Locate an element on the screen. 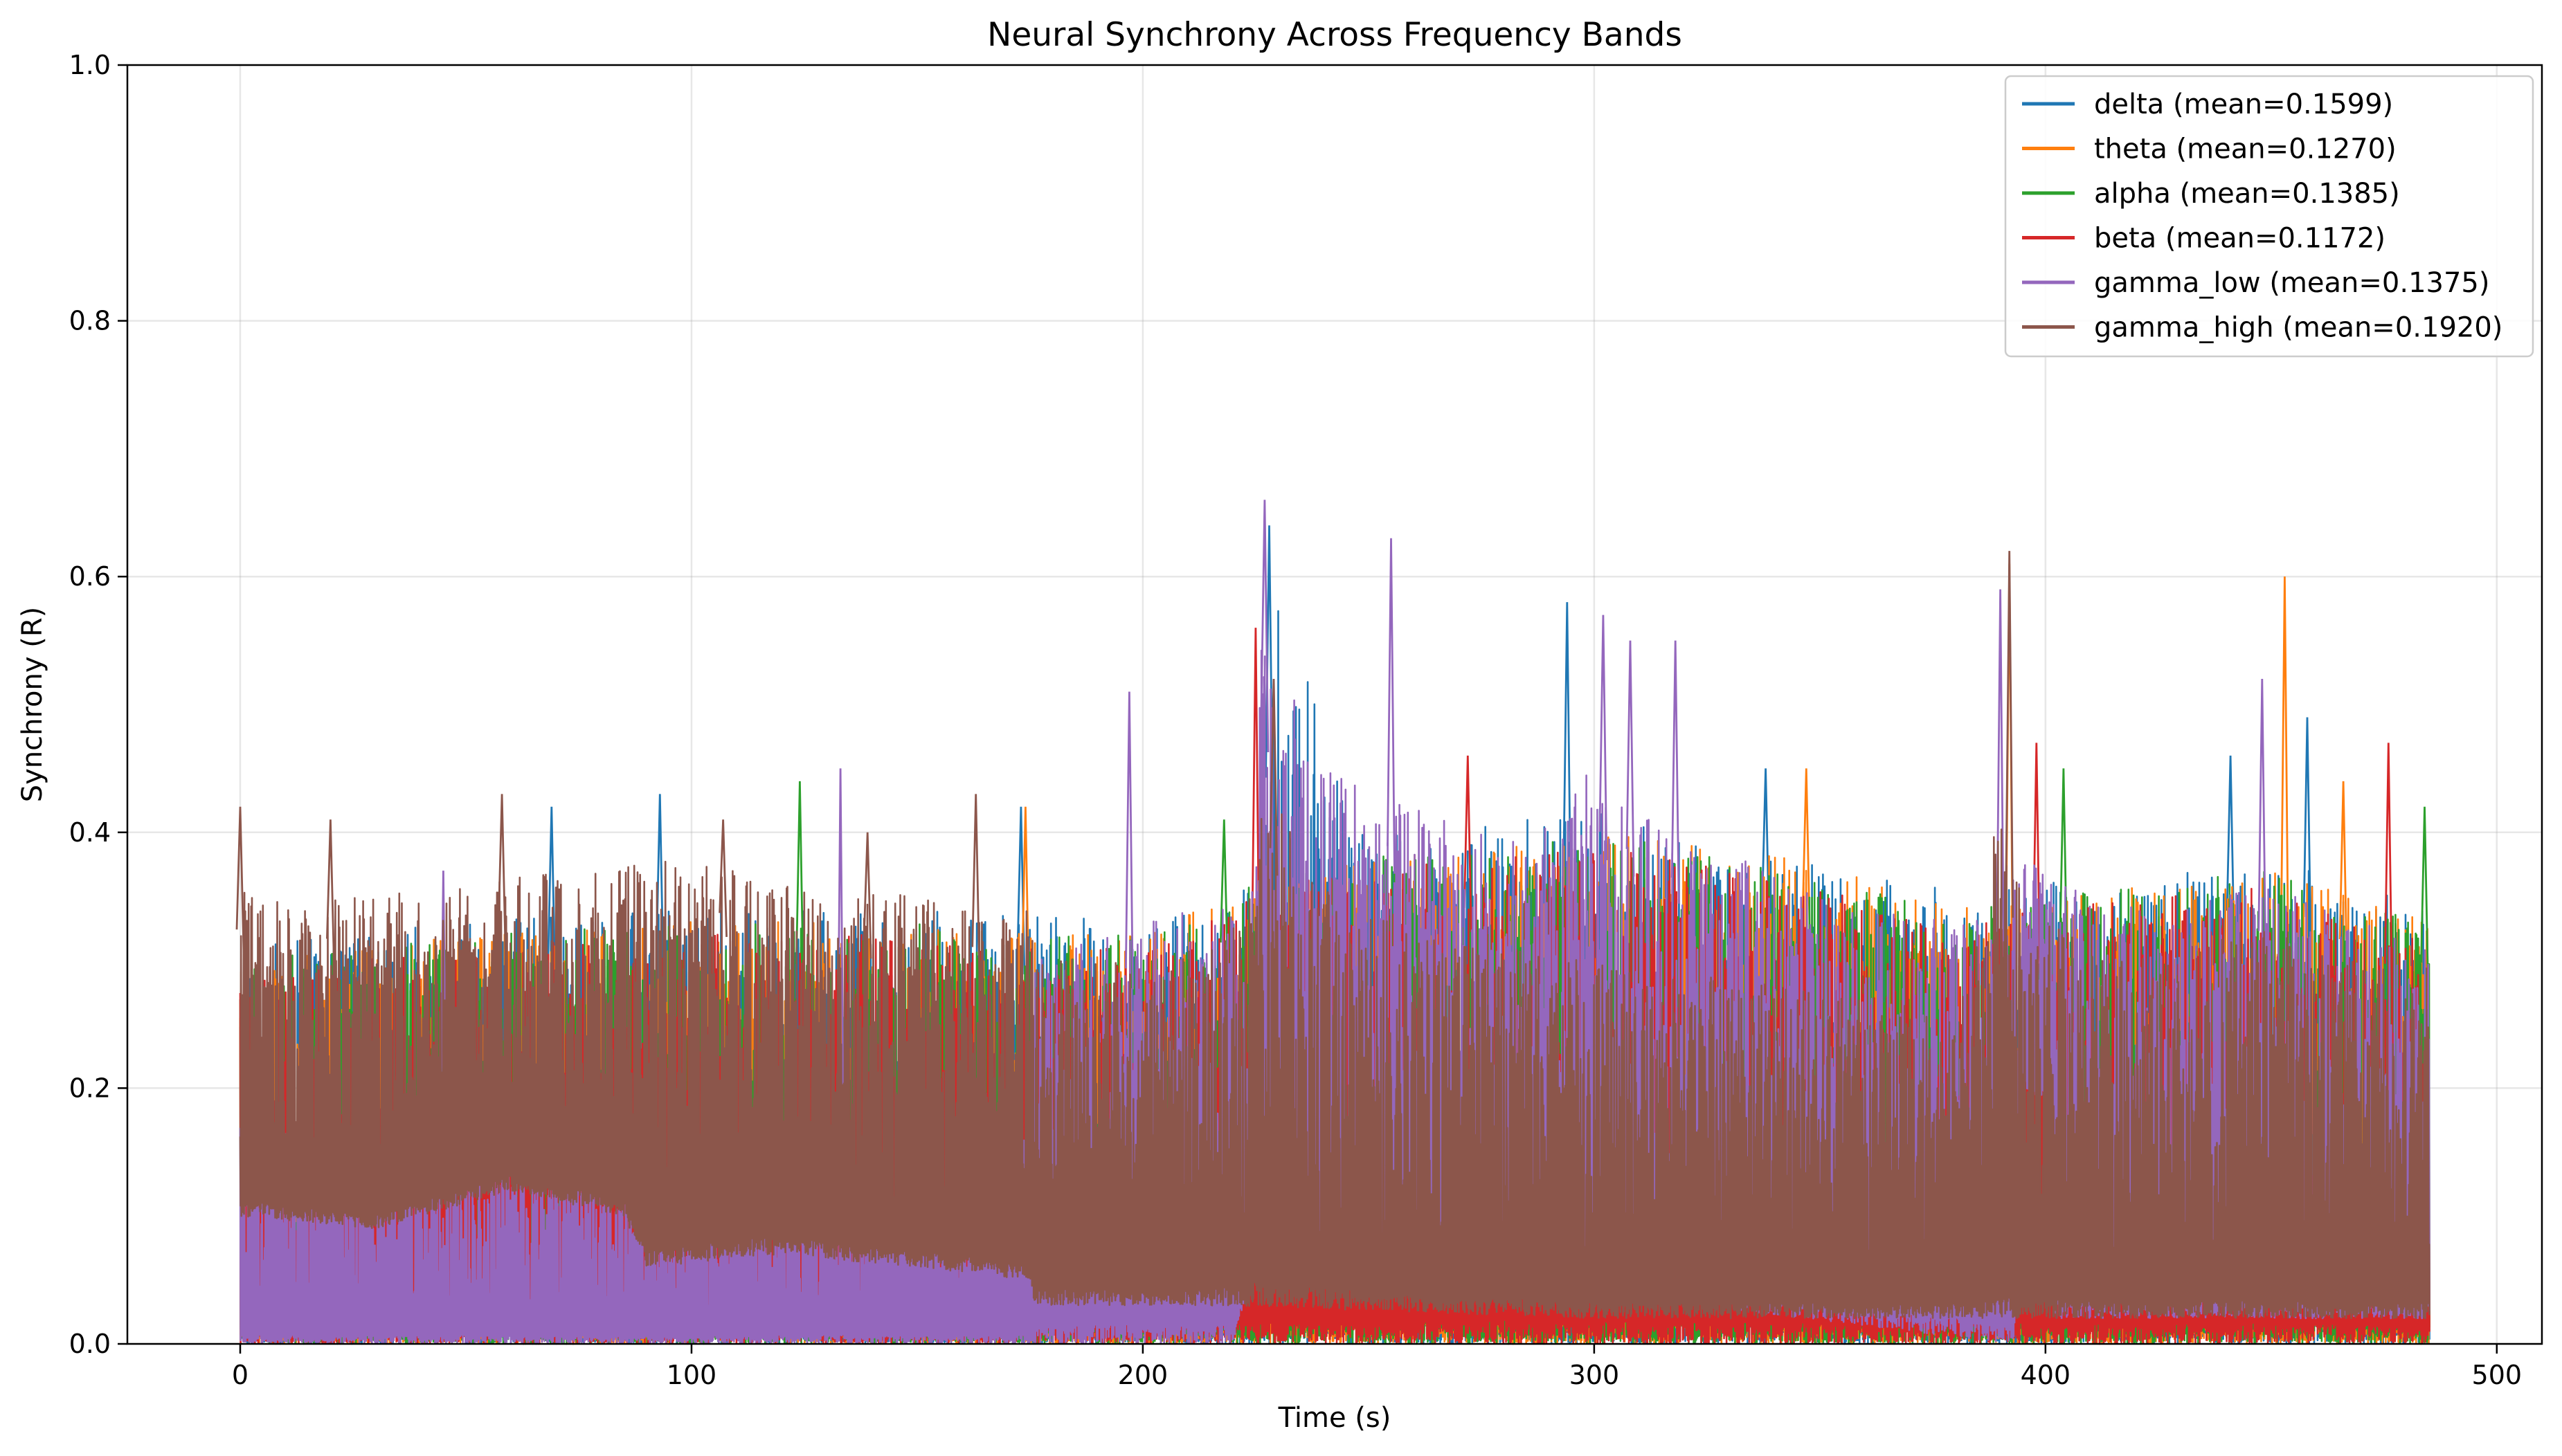 This screenshot has width=2562, height=1456. x-tick-label: 300 is located at coordinates (1594, 1375).